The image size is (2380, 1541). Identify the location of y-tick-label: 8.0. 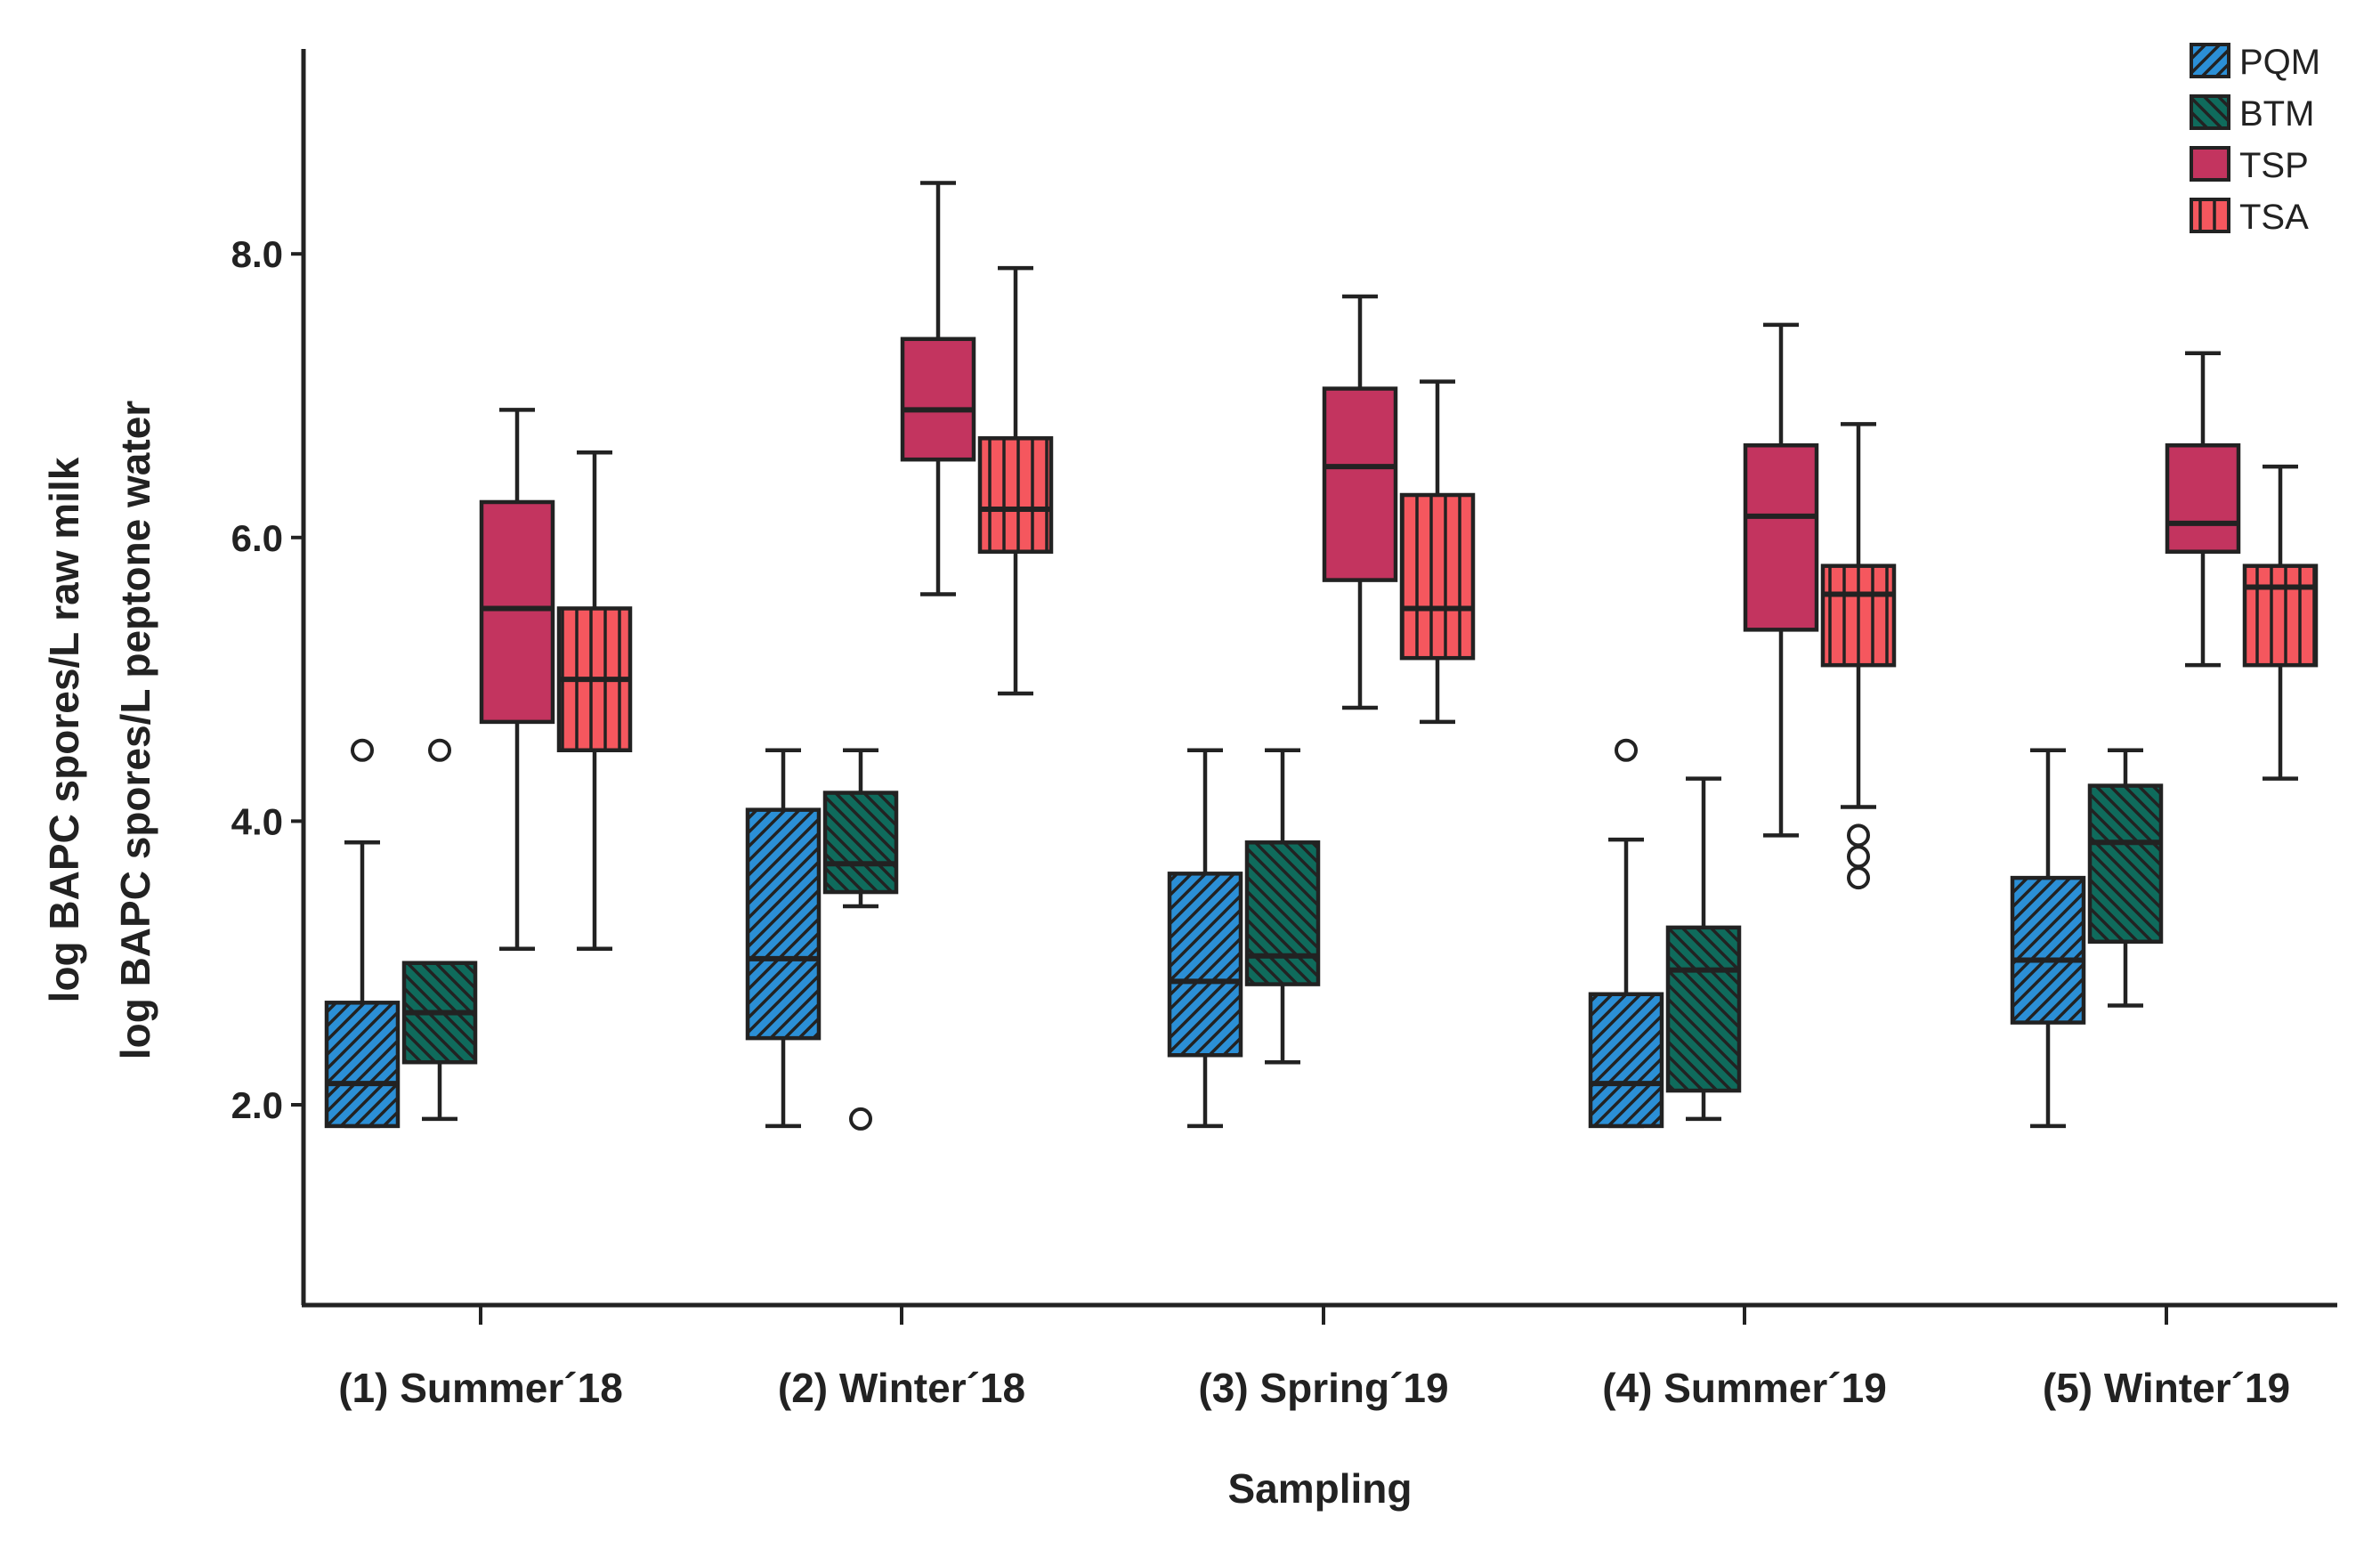
(257, 254).